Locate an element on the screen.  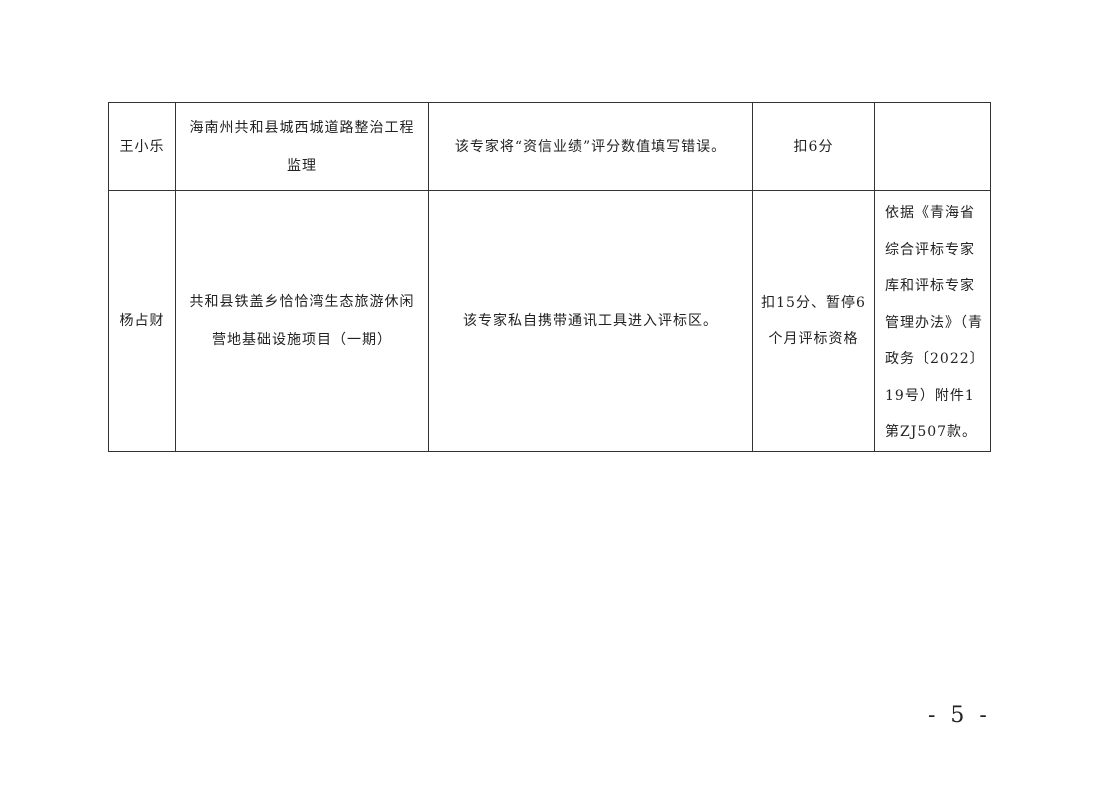
text-line: 库和评标专家 is located at coordinates (930, 286).